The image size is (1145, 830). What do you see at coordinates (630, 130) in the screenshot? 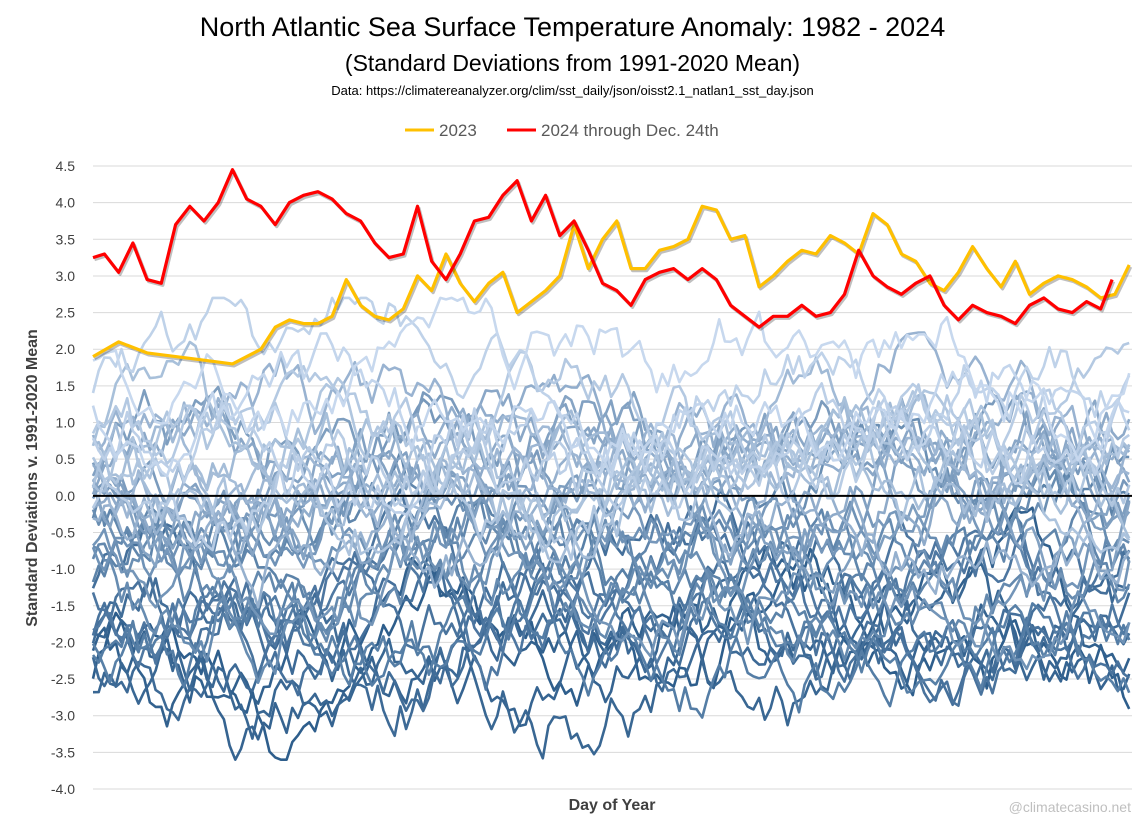
I see `legend-label-2024: 2024 through Dec. 24th` at bounding box center [630, 130].